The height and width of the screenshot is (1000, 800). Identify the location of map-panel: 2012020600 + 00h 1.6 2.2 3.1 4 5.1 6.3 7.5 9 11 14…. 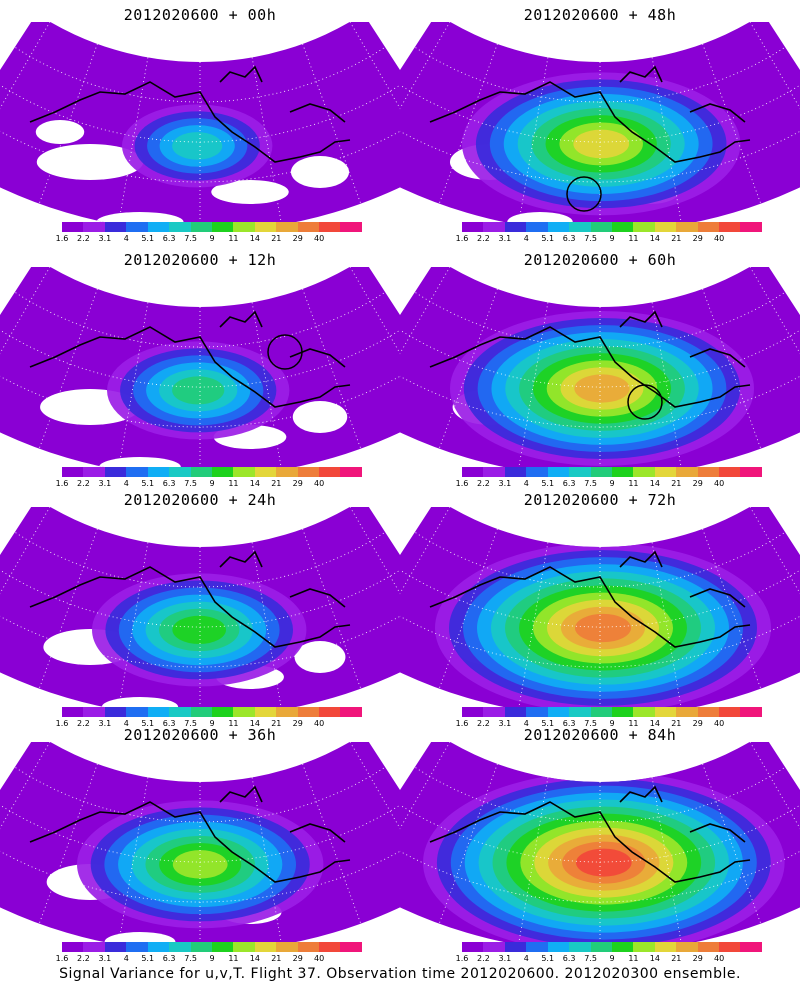
(200, 122).